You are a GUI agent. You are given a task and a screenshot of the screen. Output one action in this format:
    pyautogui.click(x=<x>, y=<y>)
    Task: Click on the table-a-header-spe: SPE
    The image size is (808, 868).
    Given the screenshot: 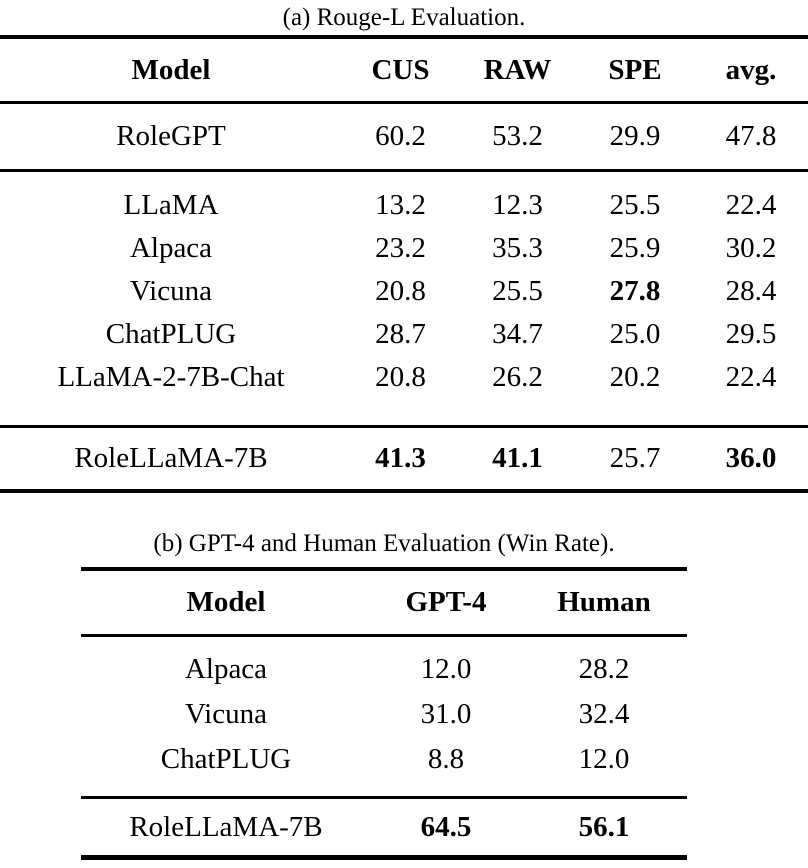 What is the action you would take?
    pyautogui.click(x=635, y=69)
    